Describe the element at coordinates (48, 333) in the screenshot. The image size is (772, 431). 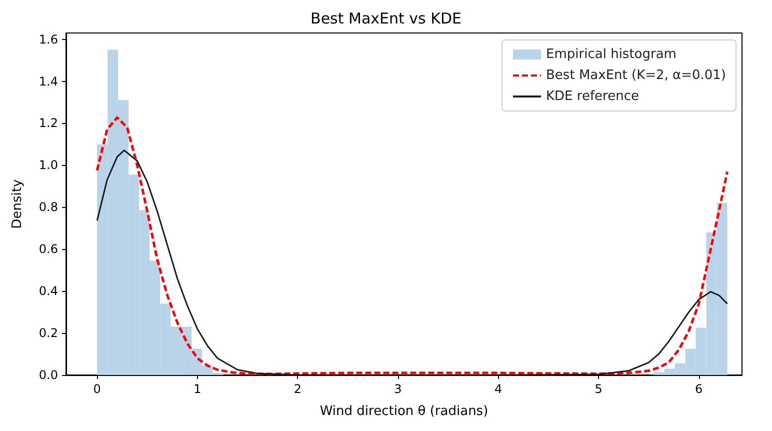
I see `y-tick-label: 0.2` at that location.